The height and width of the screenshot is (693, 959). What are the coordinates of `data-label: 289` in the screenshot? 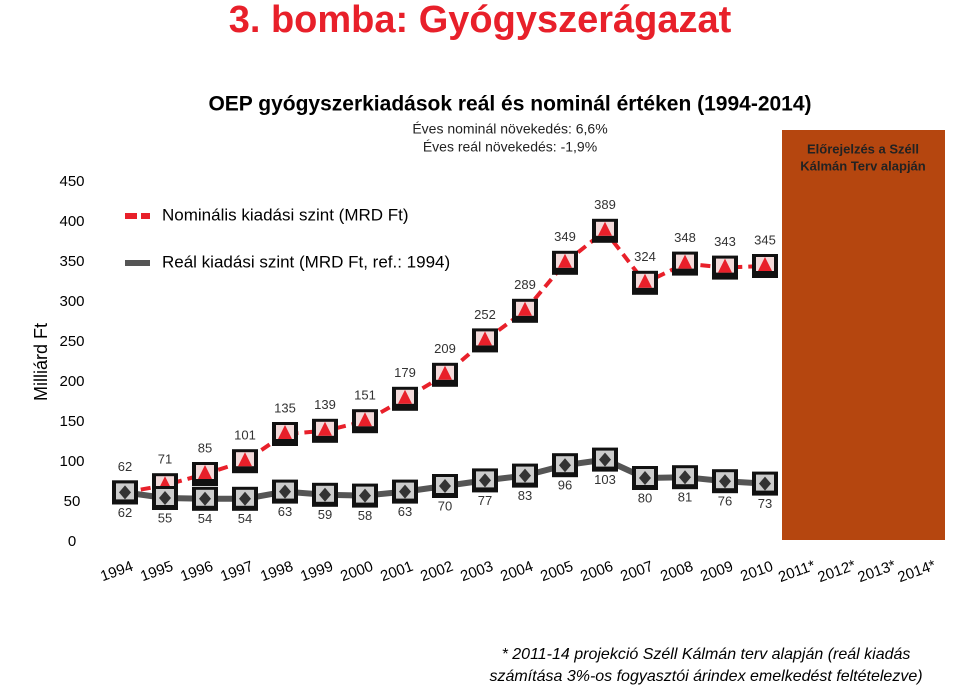 It's located at (525, 284).